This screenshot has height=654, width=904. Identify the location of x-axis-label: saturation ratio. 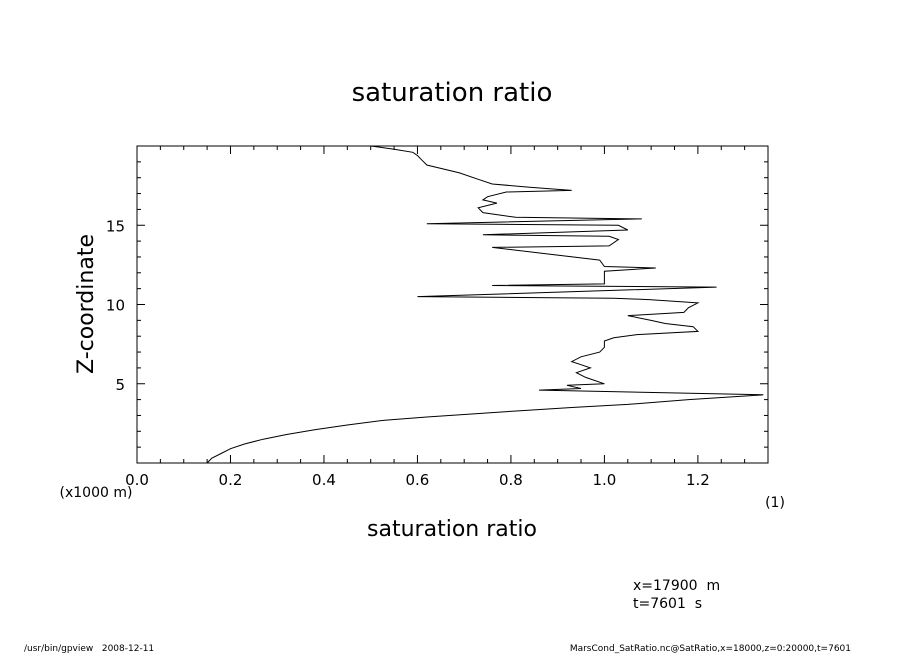
(452, 529).